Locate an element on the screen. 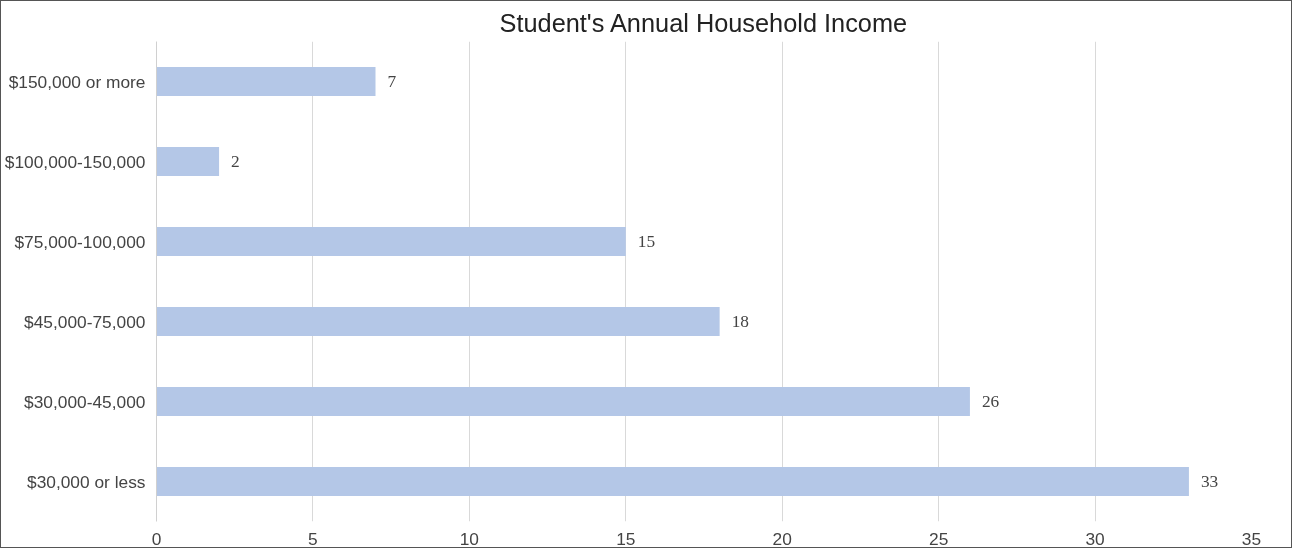 The image size is (1292, 548). x-tick-label: 25 is located at coordinates (939, 538).